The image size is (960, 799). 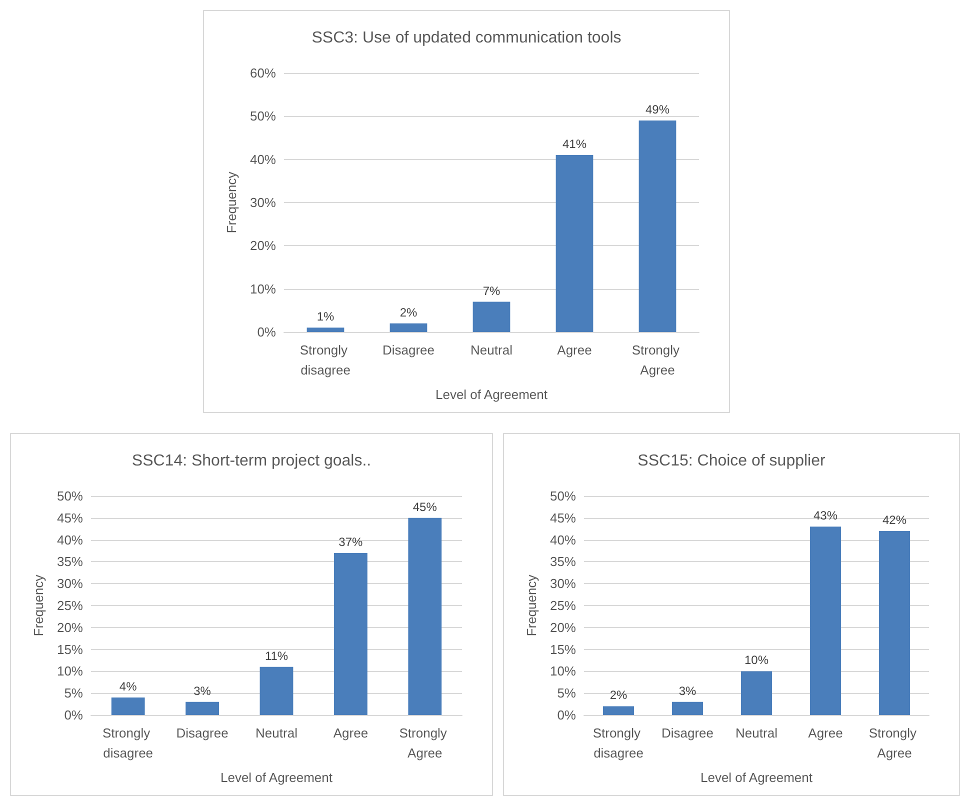 What do you see at coordinates (325, 317) in the screenshot?
I see `data-label: 1%` at bounding box center [325, 317].